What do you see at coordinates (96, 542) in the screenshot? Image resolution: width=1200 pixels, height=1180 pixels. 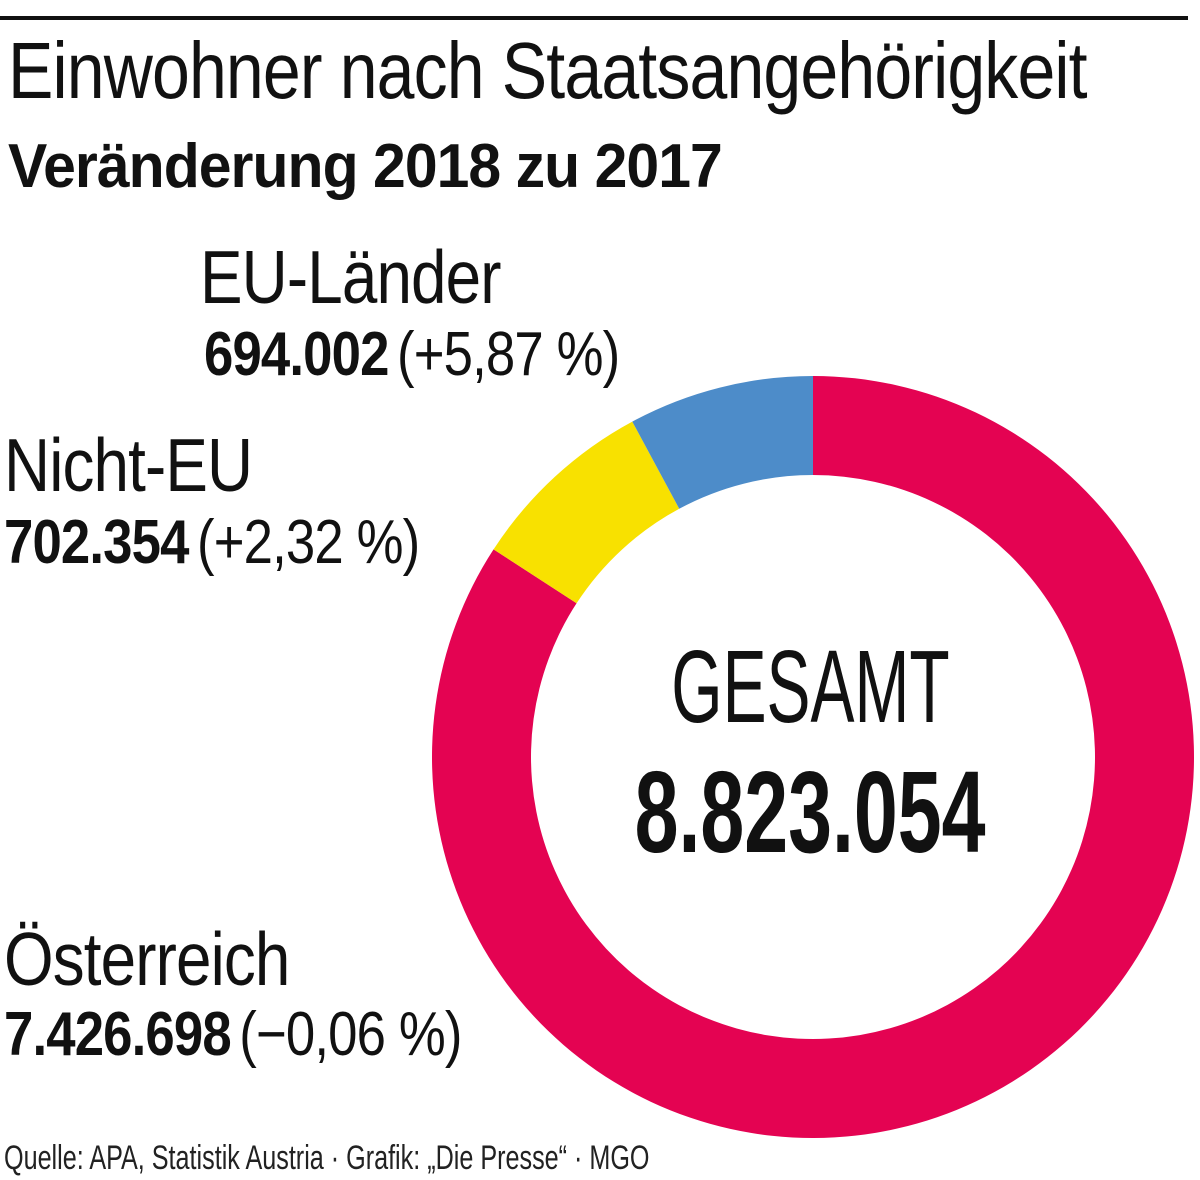 I see `nicht-eu-count: 702.354` at bounding box center [96, 542].